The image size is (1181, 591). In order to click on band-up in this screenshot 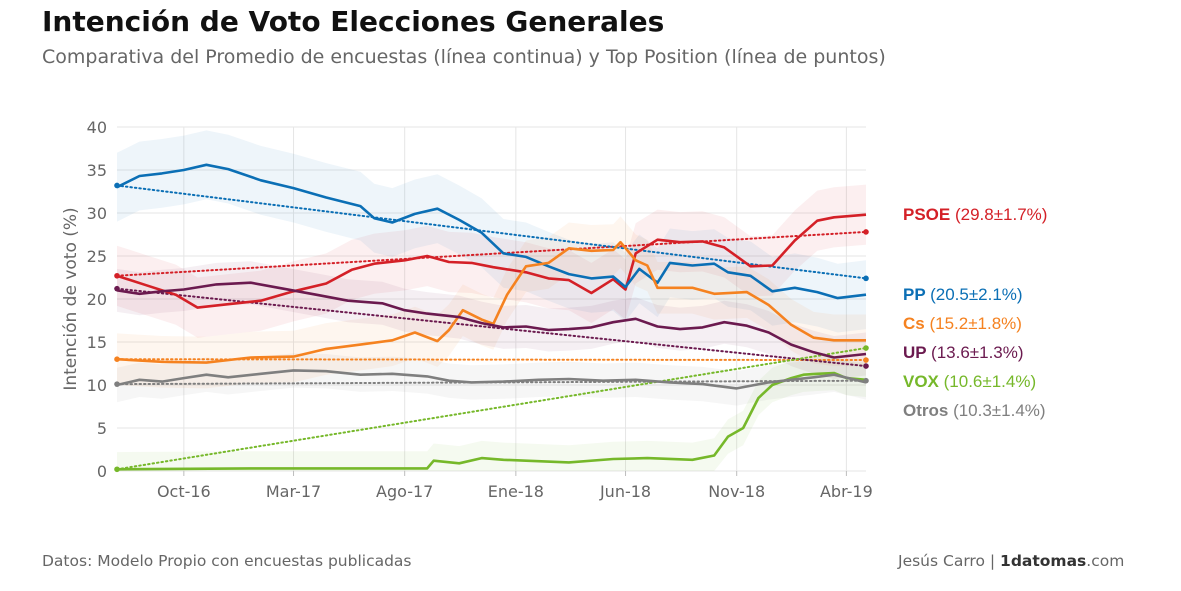, I will do `click(491, 320)`.